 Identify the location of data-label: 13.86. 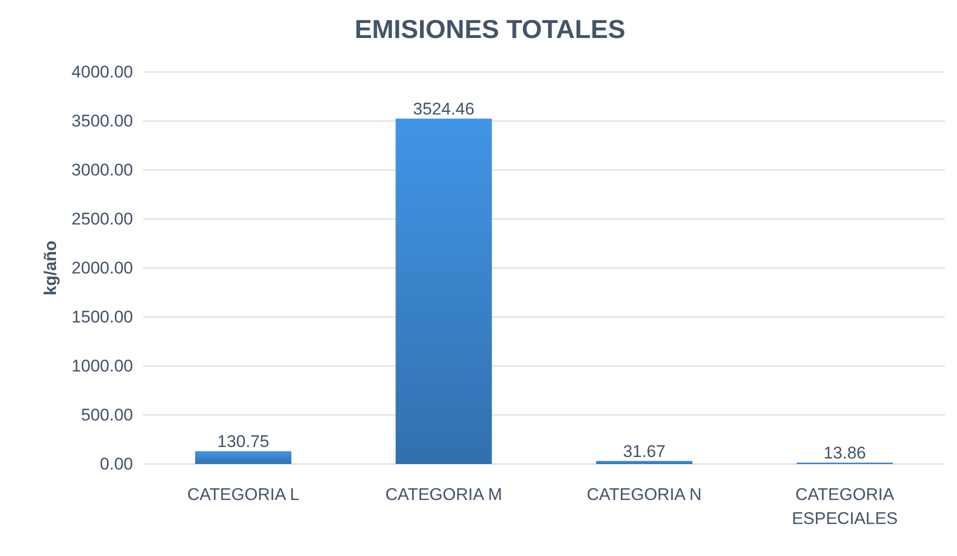
(844, 453).